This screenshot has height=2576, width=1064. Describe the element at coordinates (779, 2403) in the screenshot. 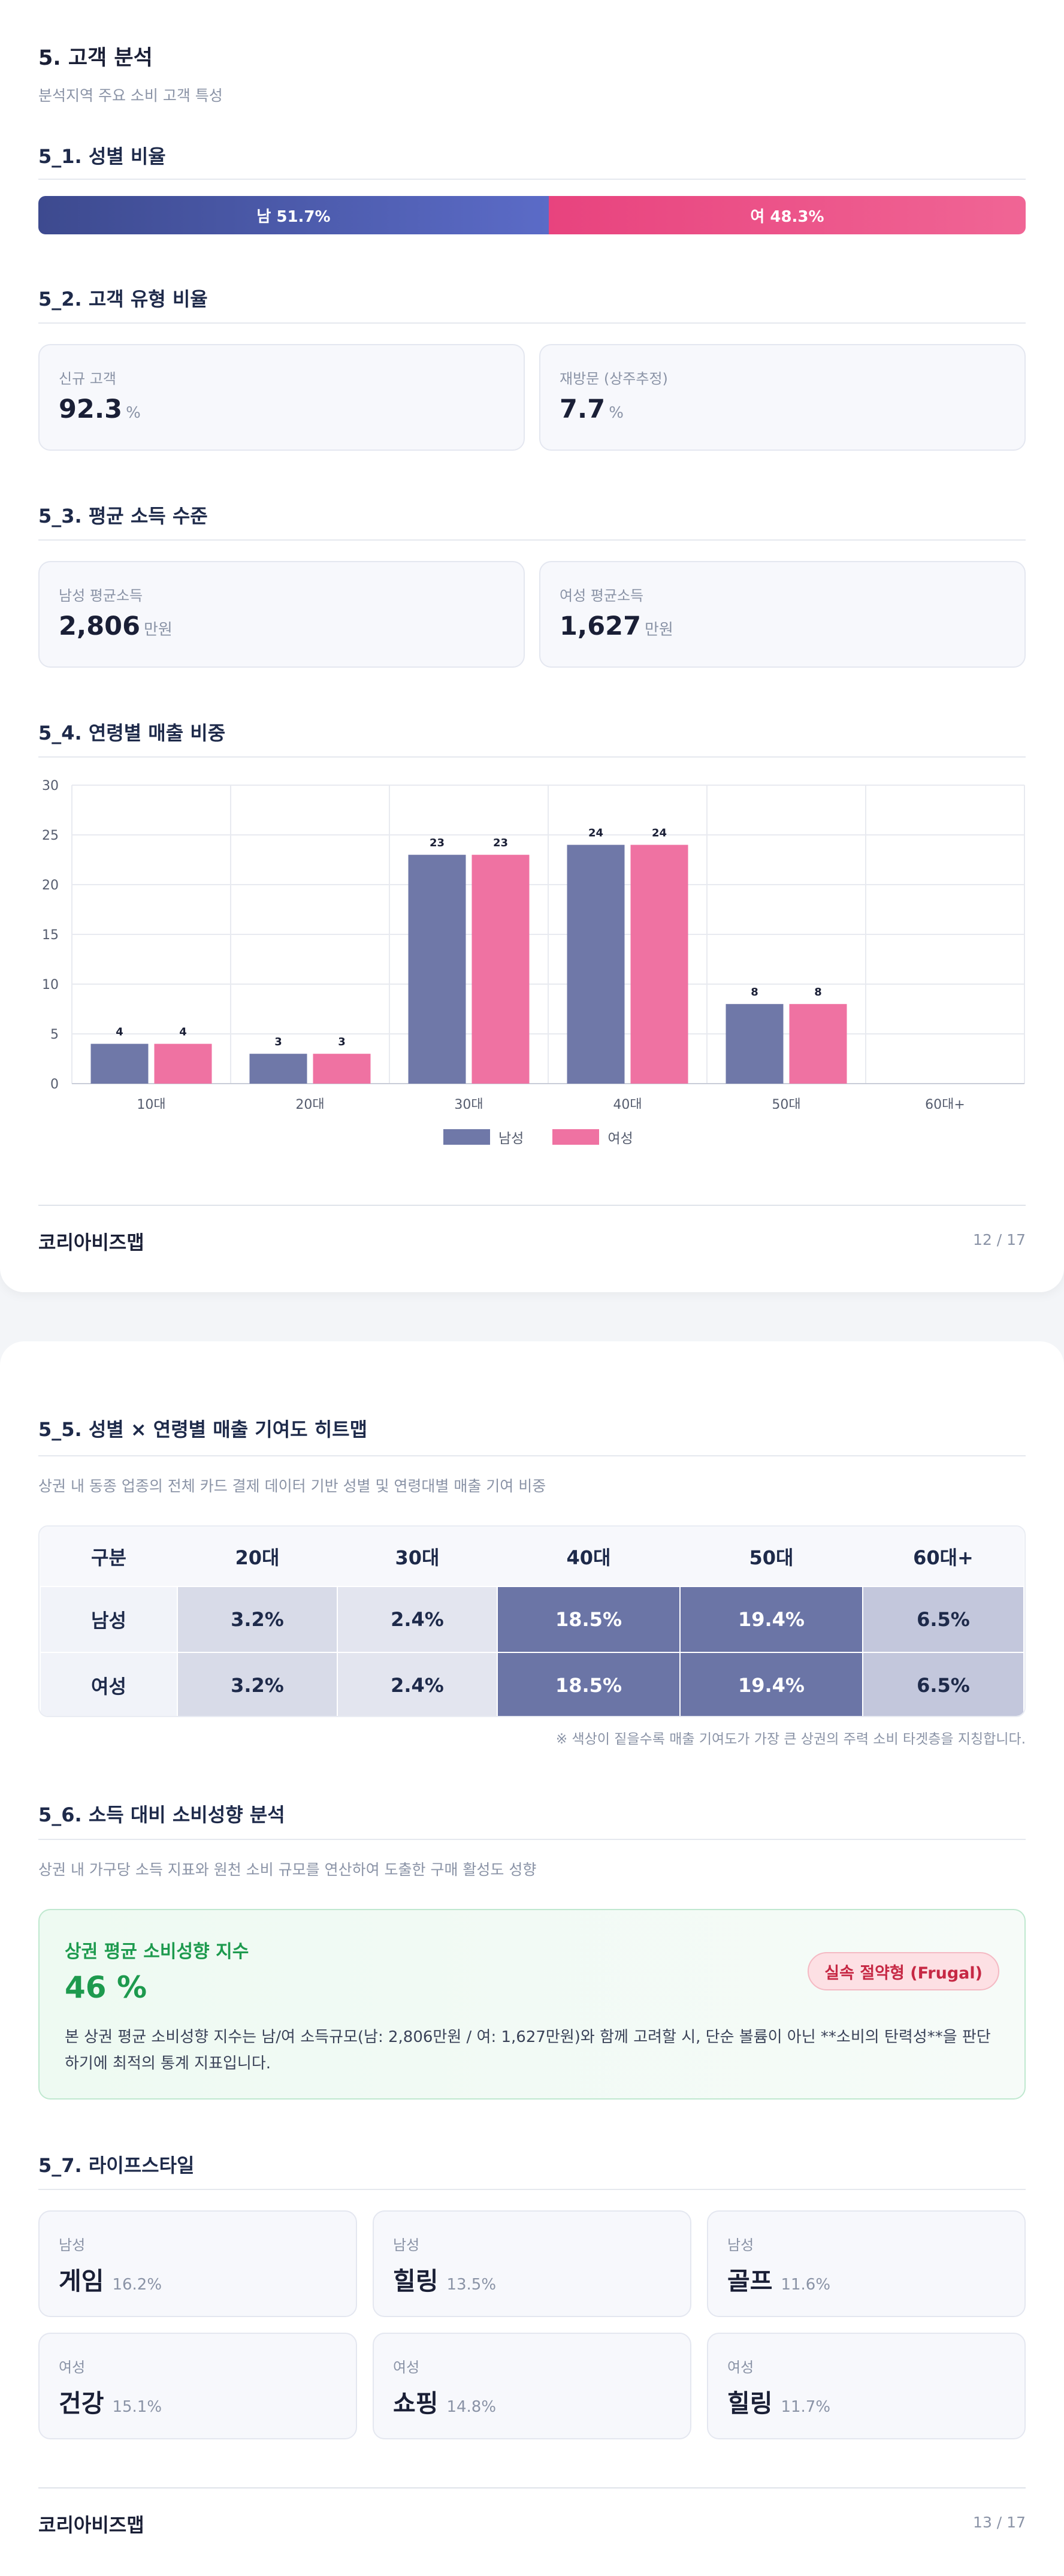

I see `lifestyle-category: 힐링 11.7%` at that location.